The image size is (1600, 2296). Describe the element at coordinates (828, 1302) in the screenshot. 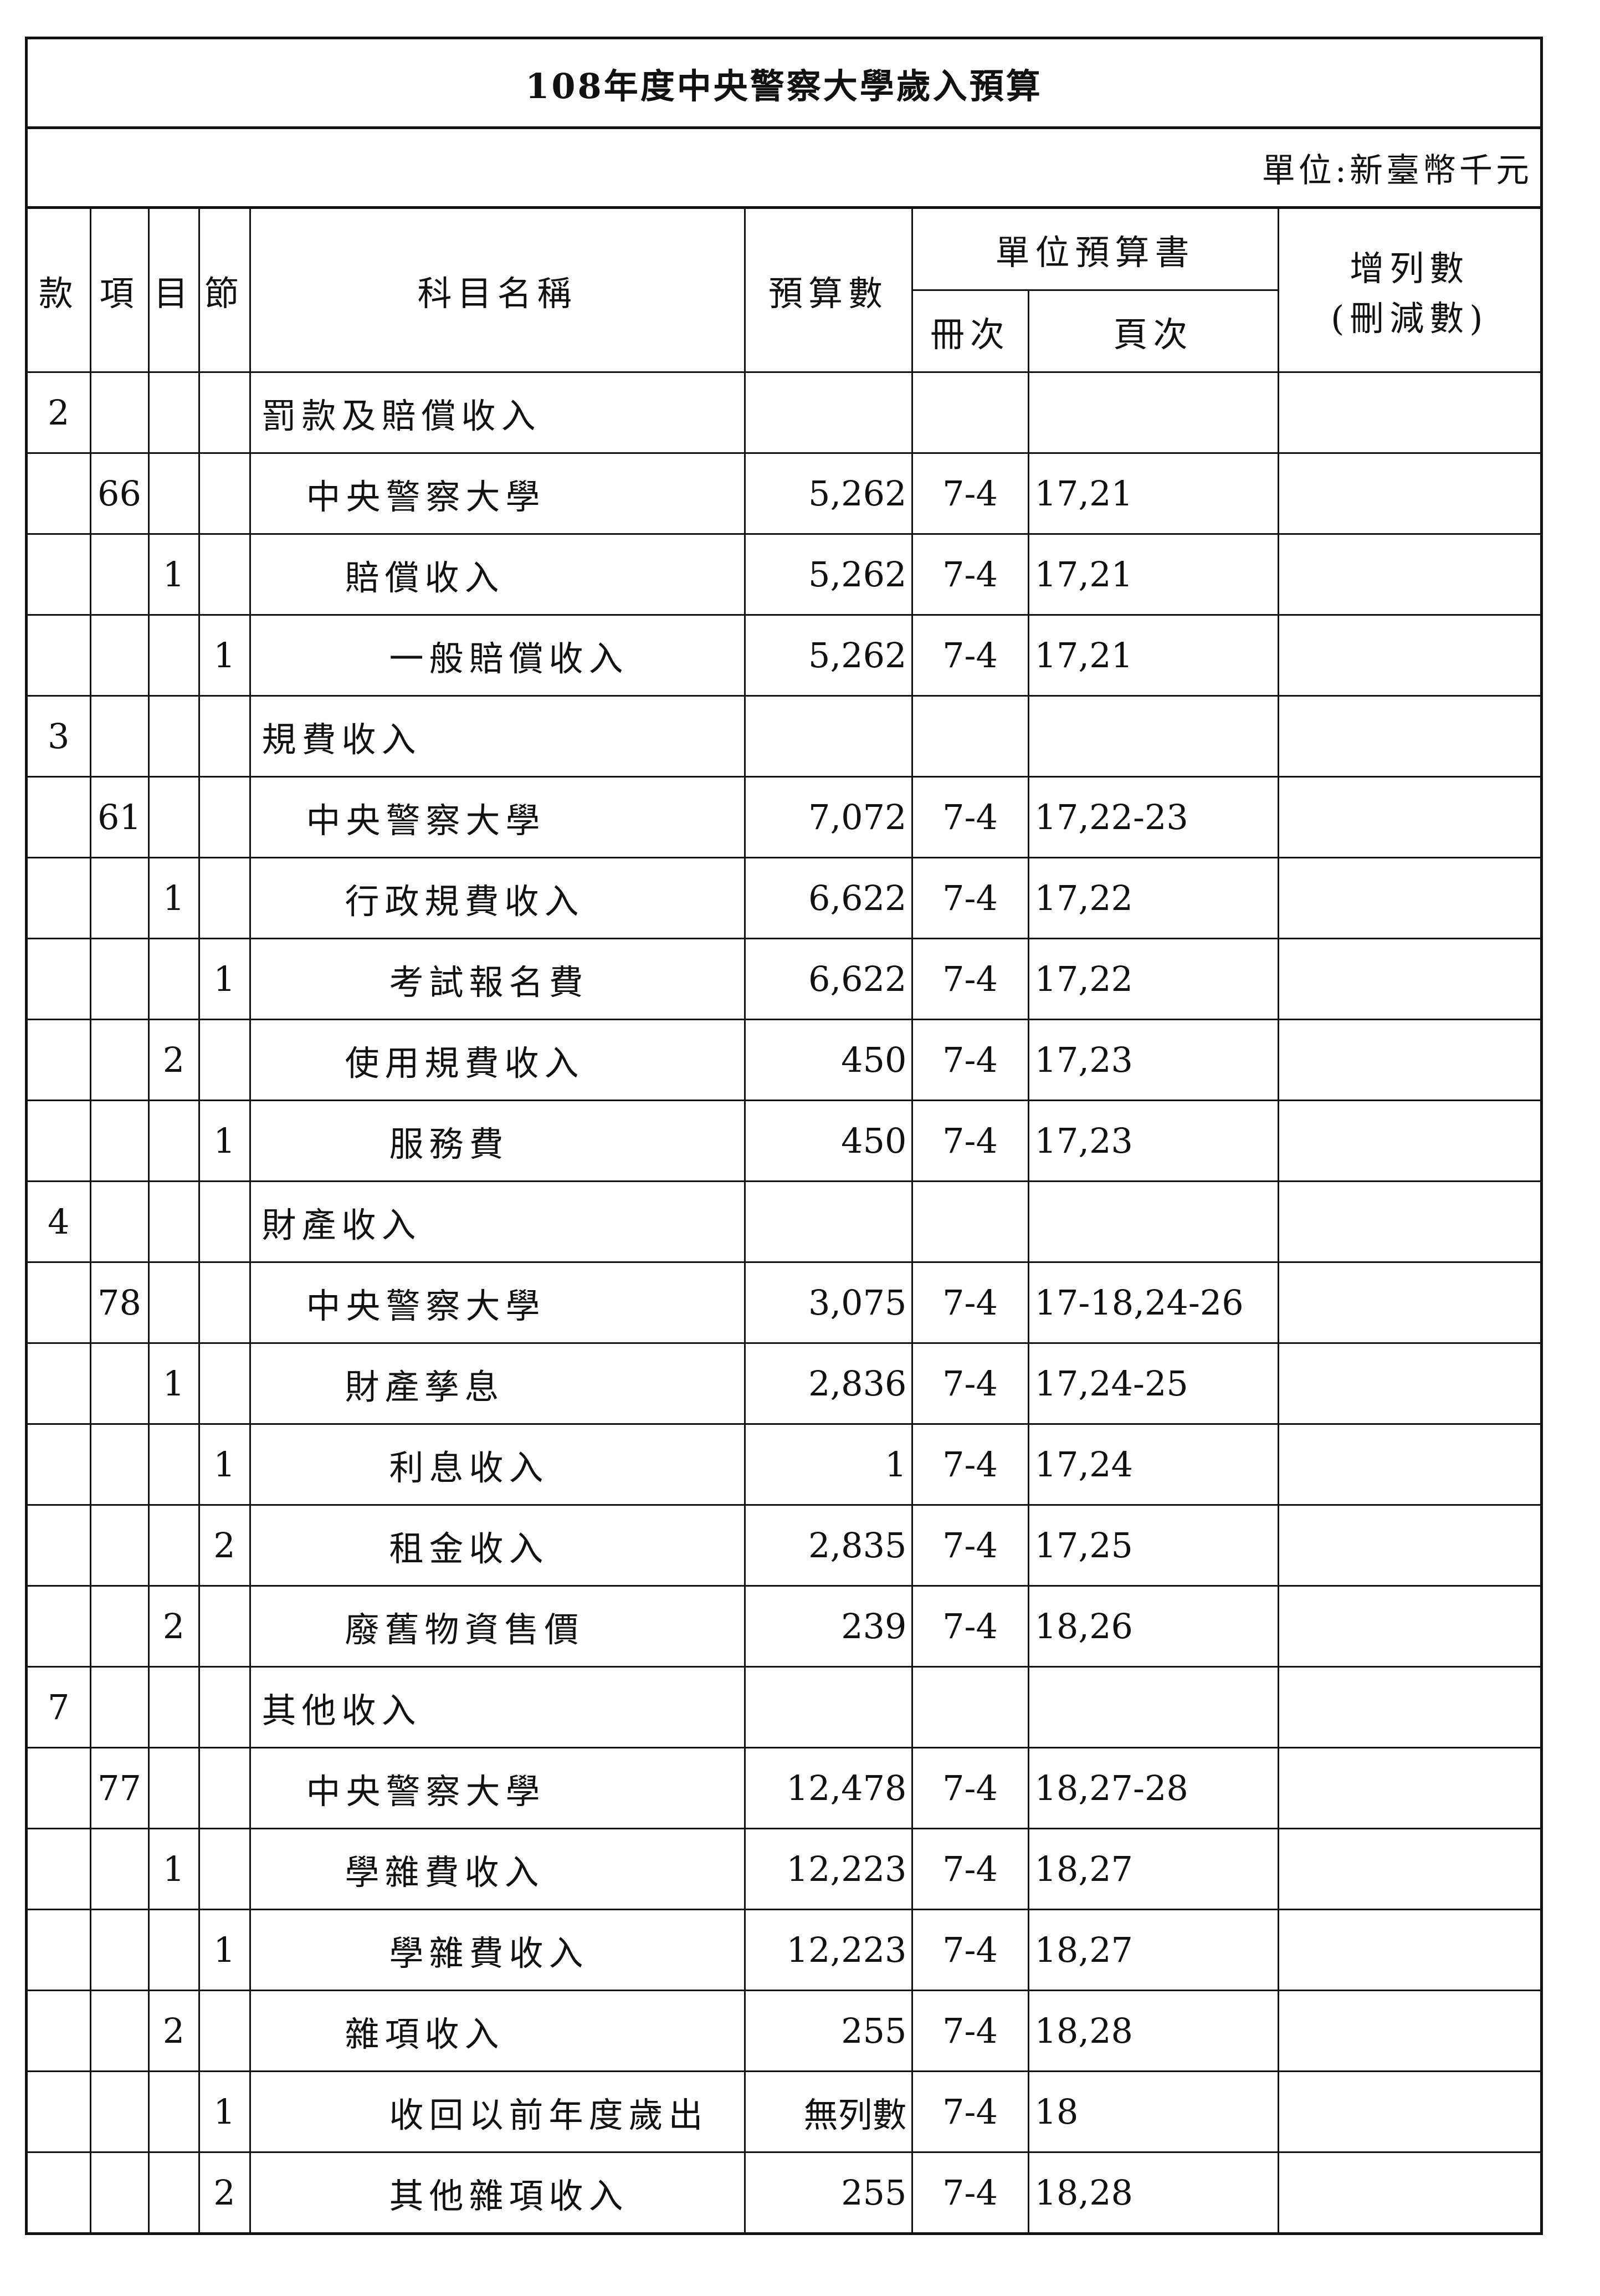

I see `cell-amount: 3,075` at that location.